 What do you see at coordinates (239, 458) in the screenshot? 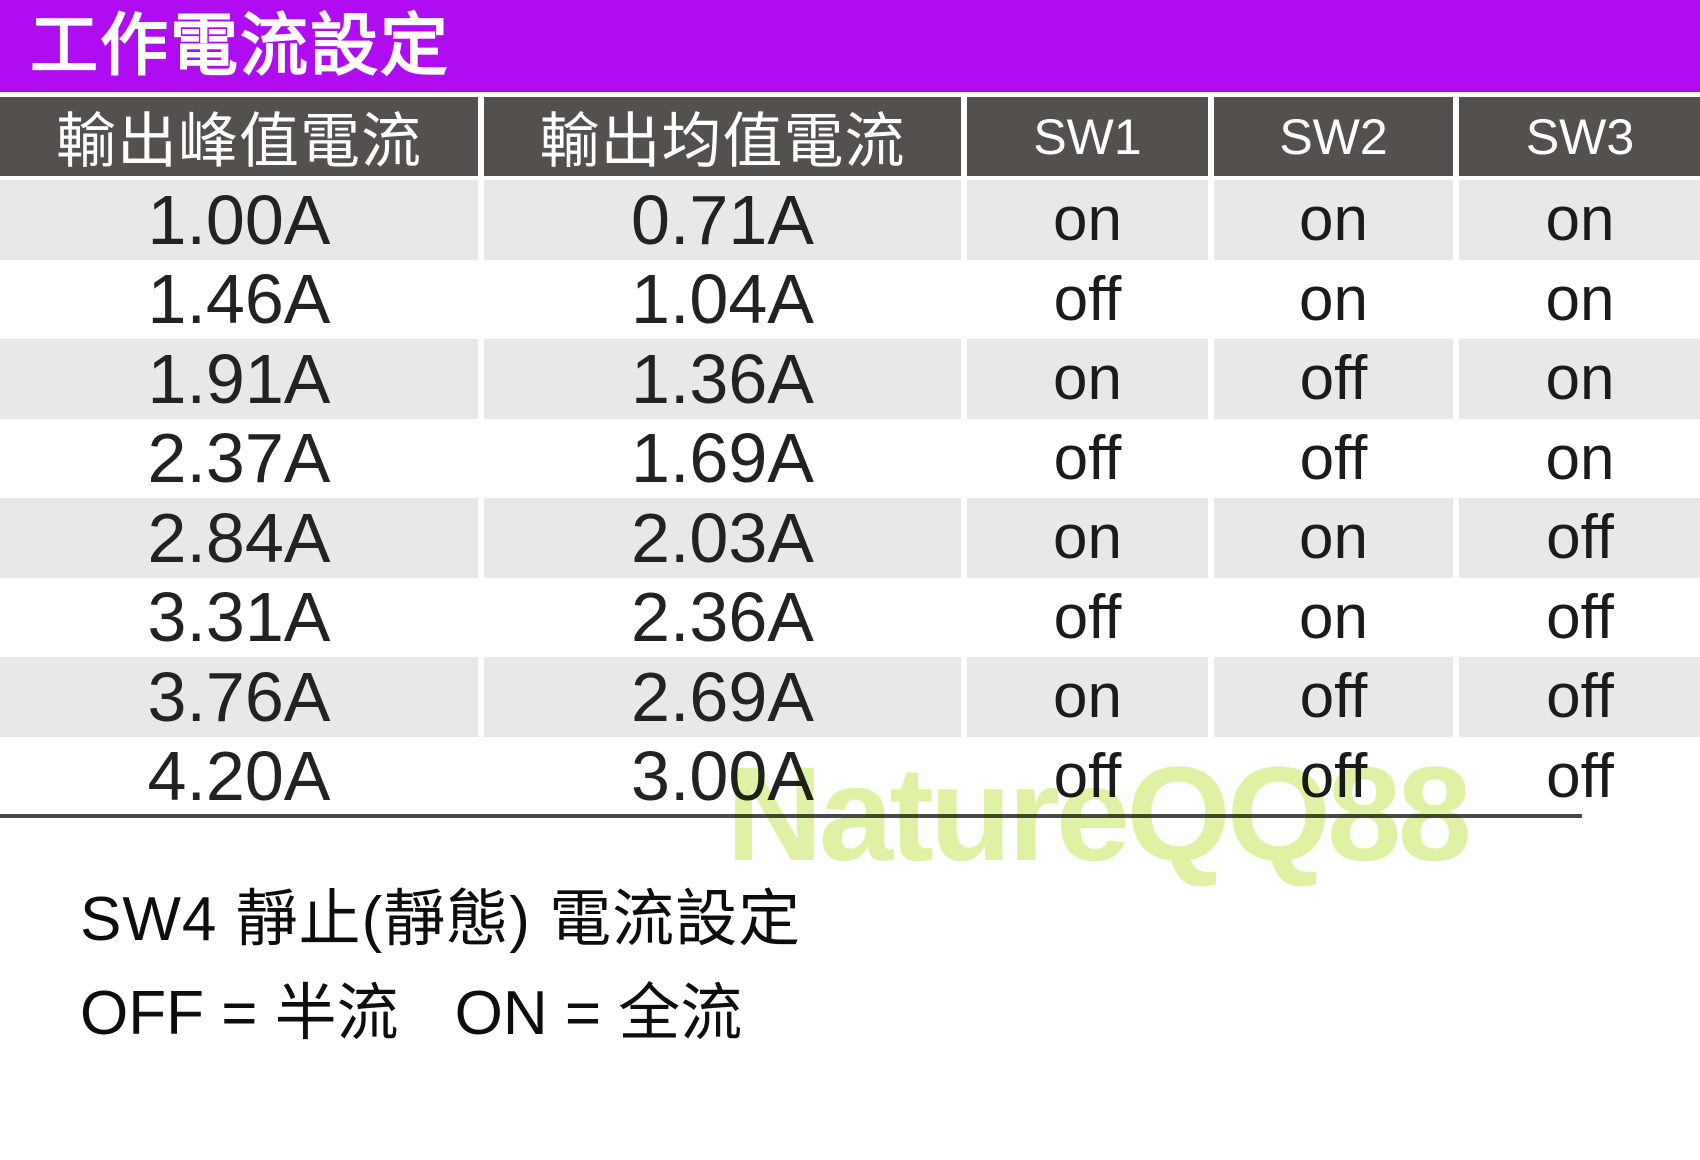
I see `peak-current-cell: 2.37A` at bounding box center [239, 458].